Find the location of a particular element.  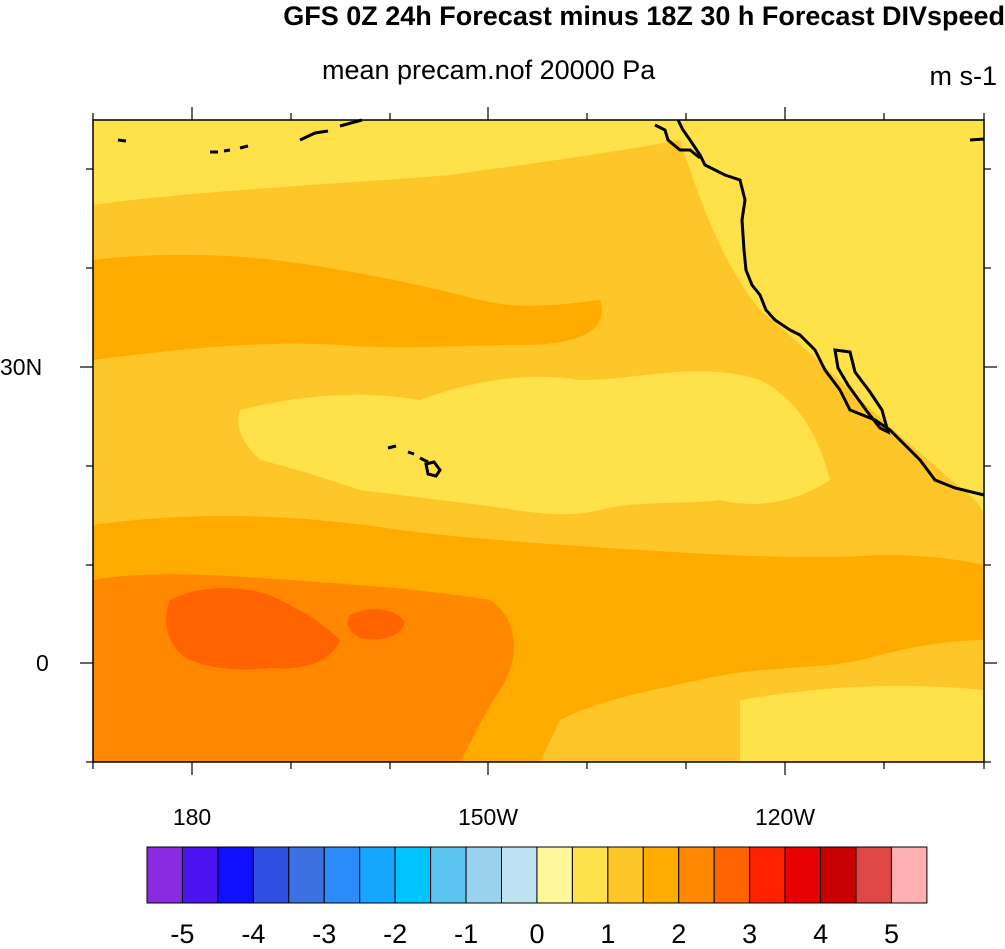

colorbar-label: -5 is located at coordinates (182, 934).